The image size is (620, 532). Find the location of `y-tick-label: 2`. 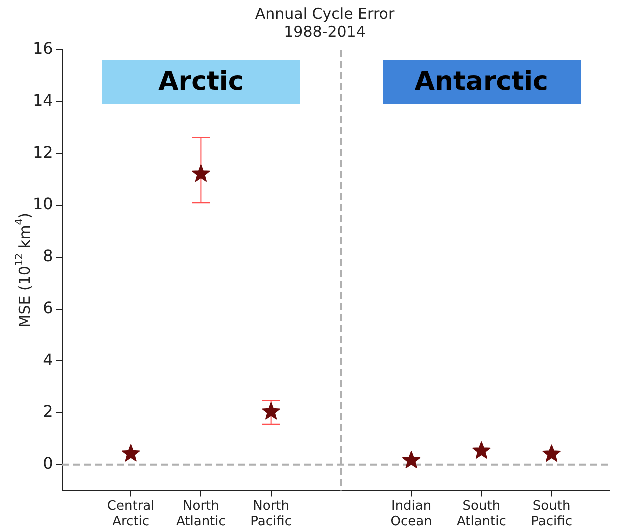

y-tick-label: 2 is located at coordinates (48, 412).